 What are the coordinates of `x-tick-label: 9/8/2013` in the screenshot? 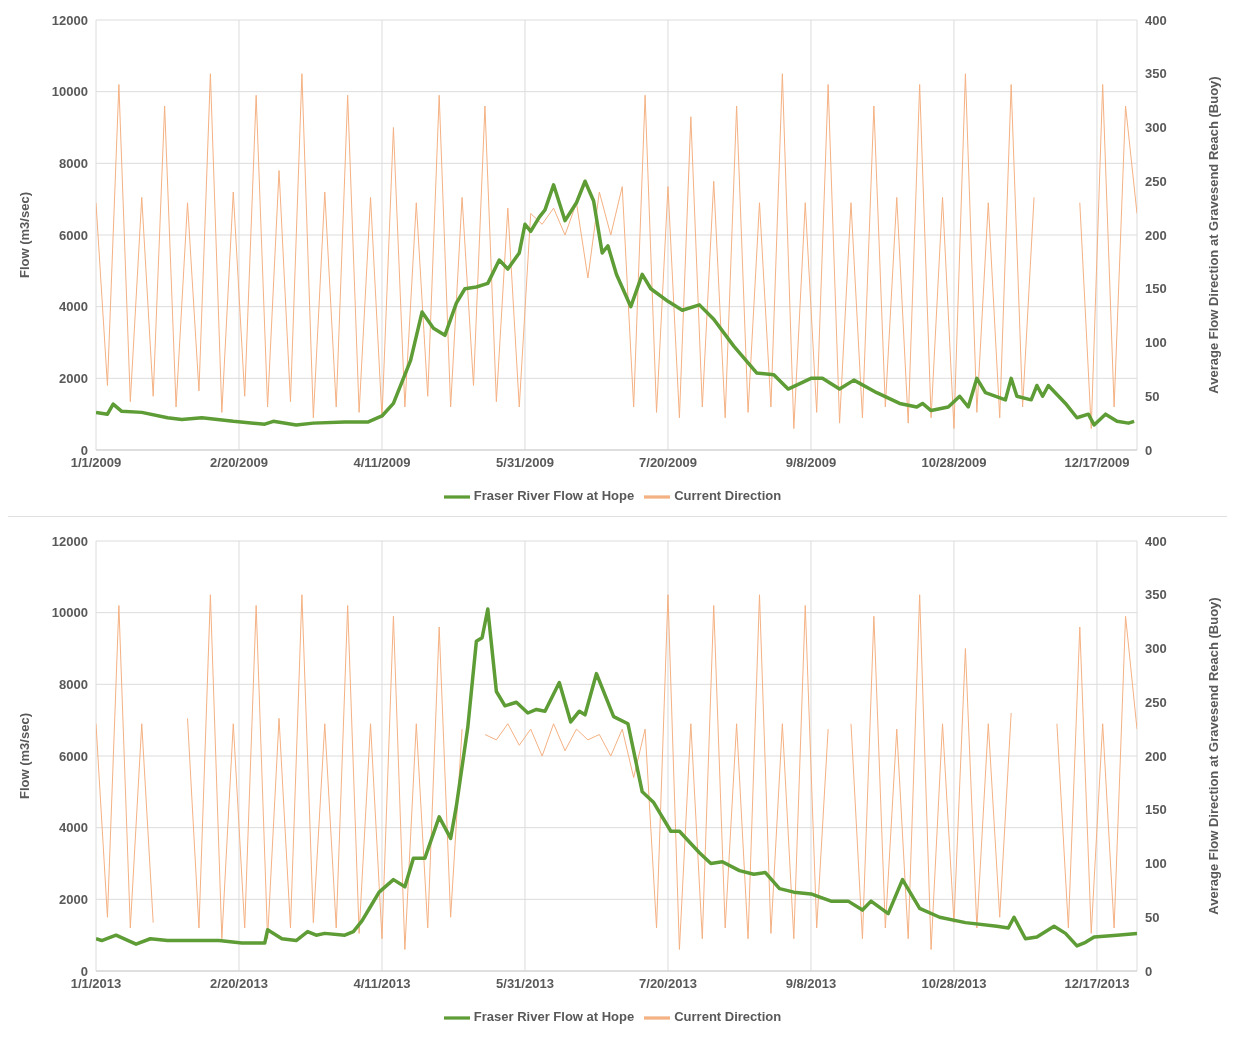 It's located at (811, 984).